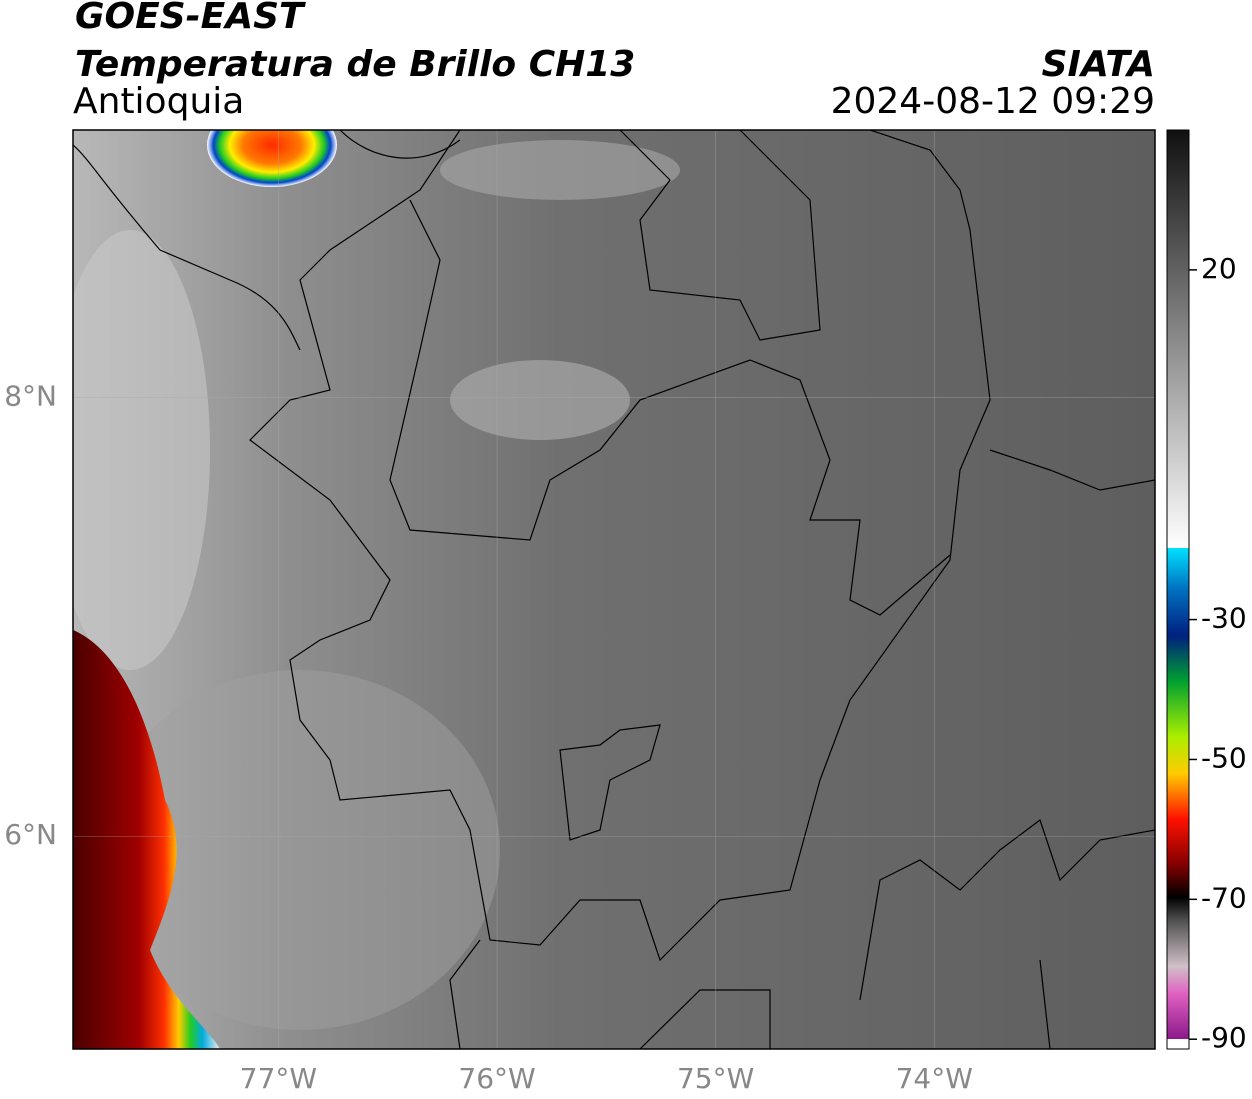 The image size is (1252, 1099). Describe the element at coordinates (355, 64) in the screenshot. I see `subtitle: Temperatura de Brillo CH13` at that location.